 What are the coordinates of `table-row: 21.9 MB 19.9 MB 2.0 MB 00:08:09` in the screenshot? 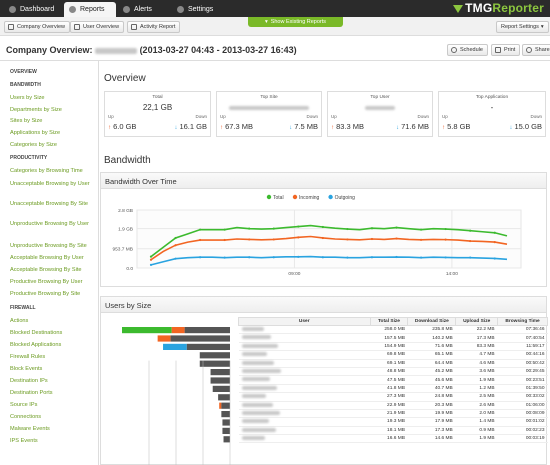 It's located at (393, 414).